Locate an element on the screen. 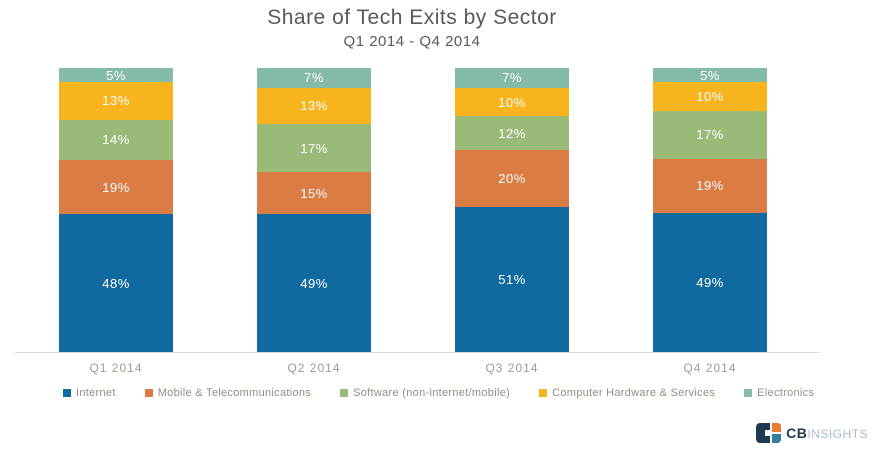 The height and width of the screenshot is (451, 876). segment-internet: 48% is located at coordinates (116, 283).